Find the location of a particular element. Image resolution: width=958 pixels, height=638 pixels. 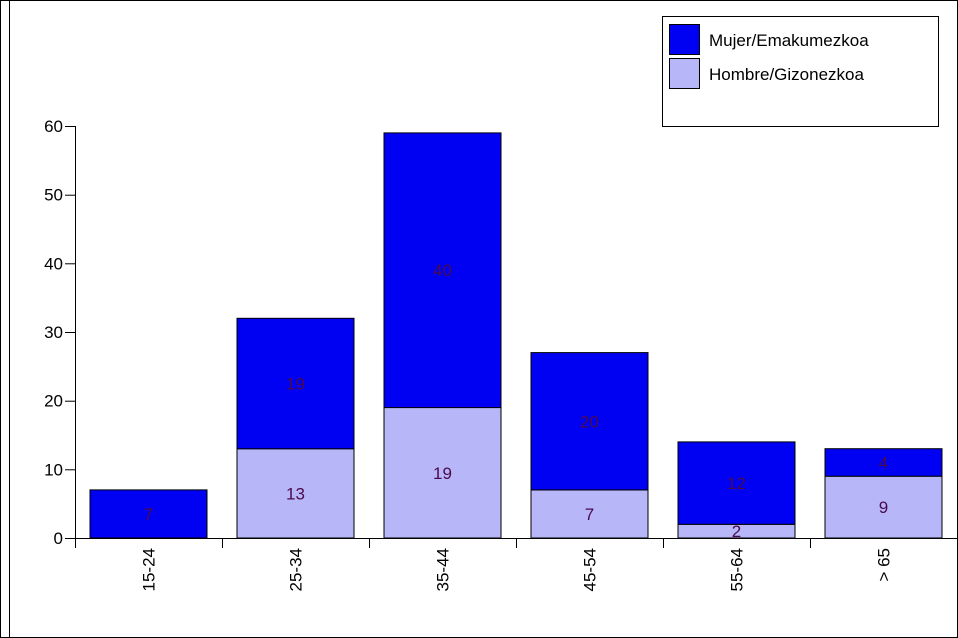

legend-swatch-mujer is located at coordinates (684, 39).